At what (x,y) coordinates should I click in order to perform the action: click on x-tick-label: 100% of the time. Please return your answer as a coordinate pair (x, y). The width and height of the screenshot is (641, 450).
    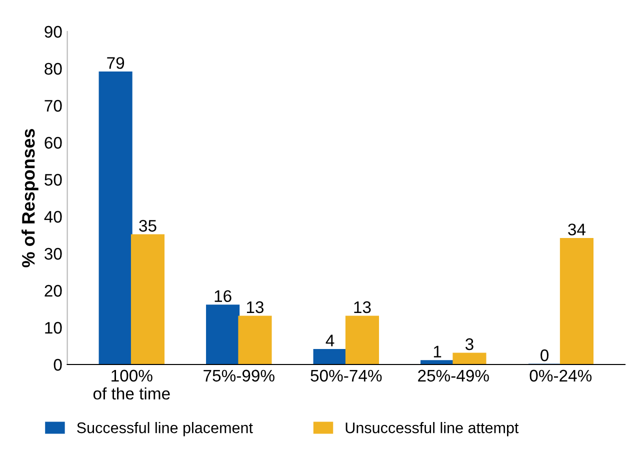
    Looking at the image, I should click on (131, 385).